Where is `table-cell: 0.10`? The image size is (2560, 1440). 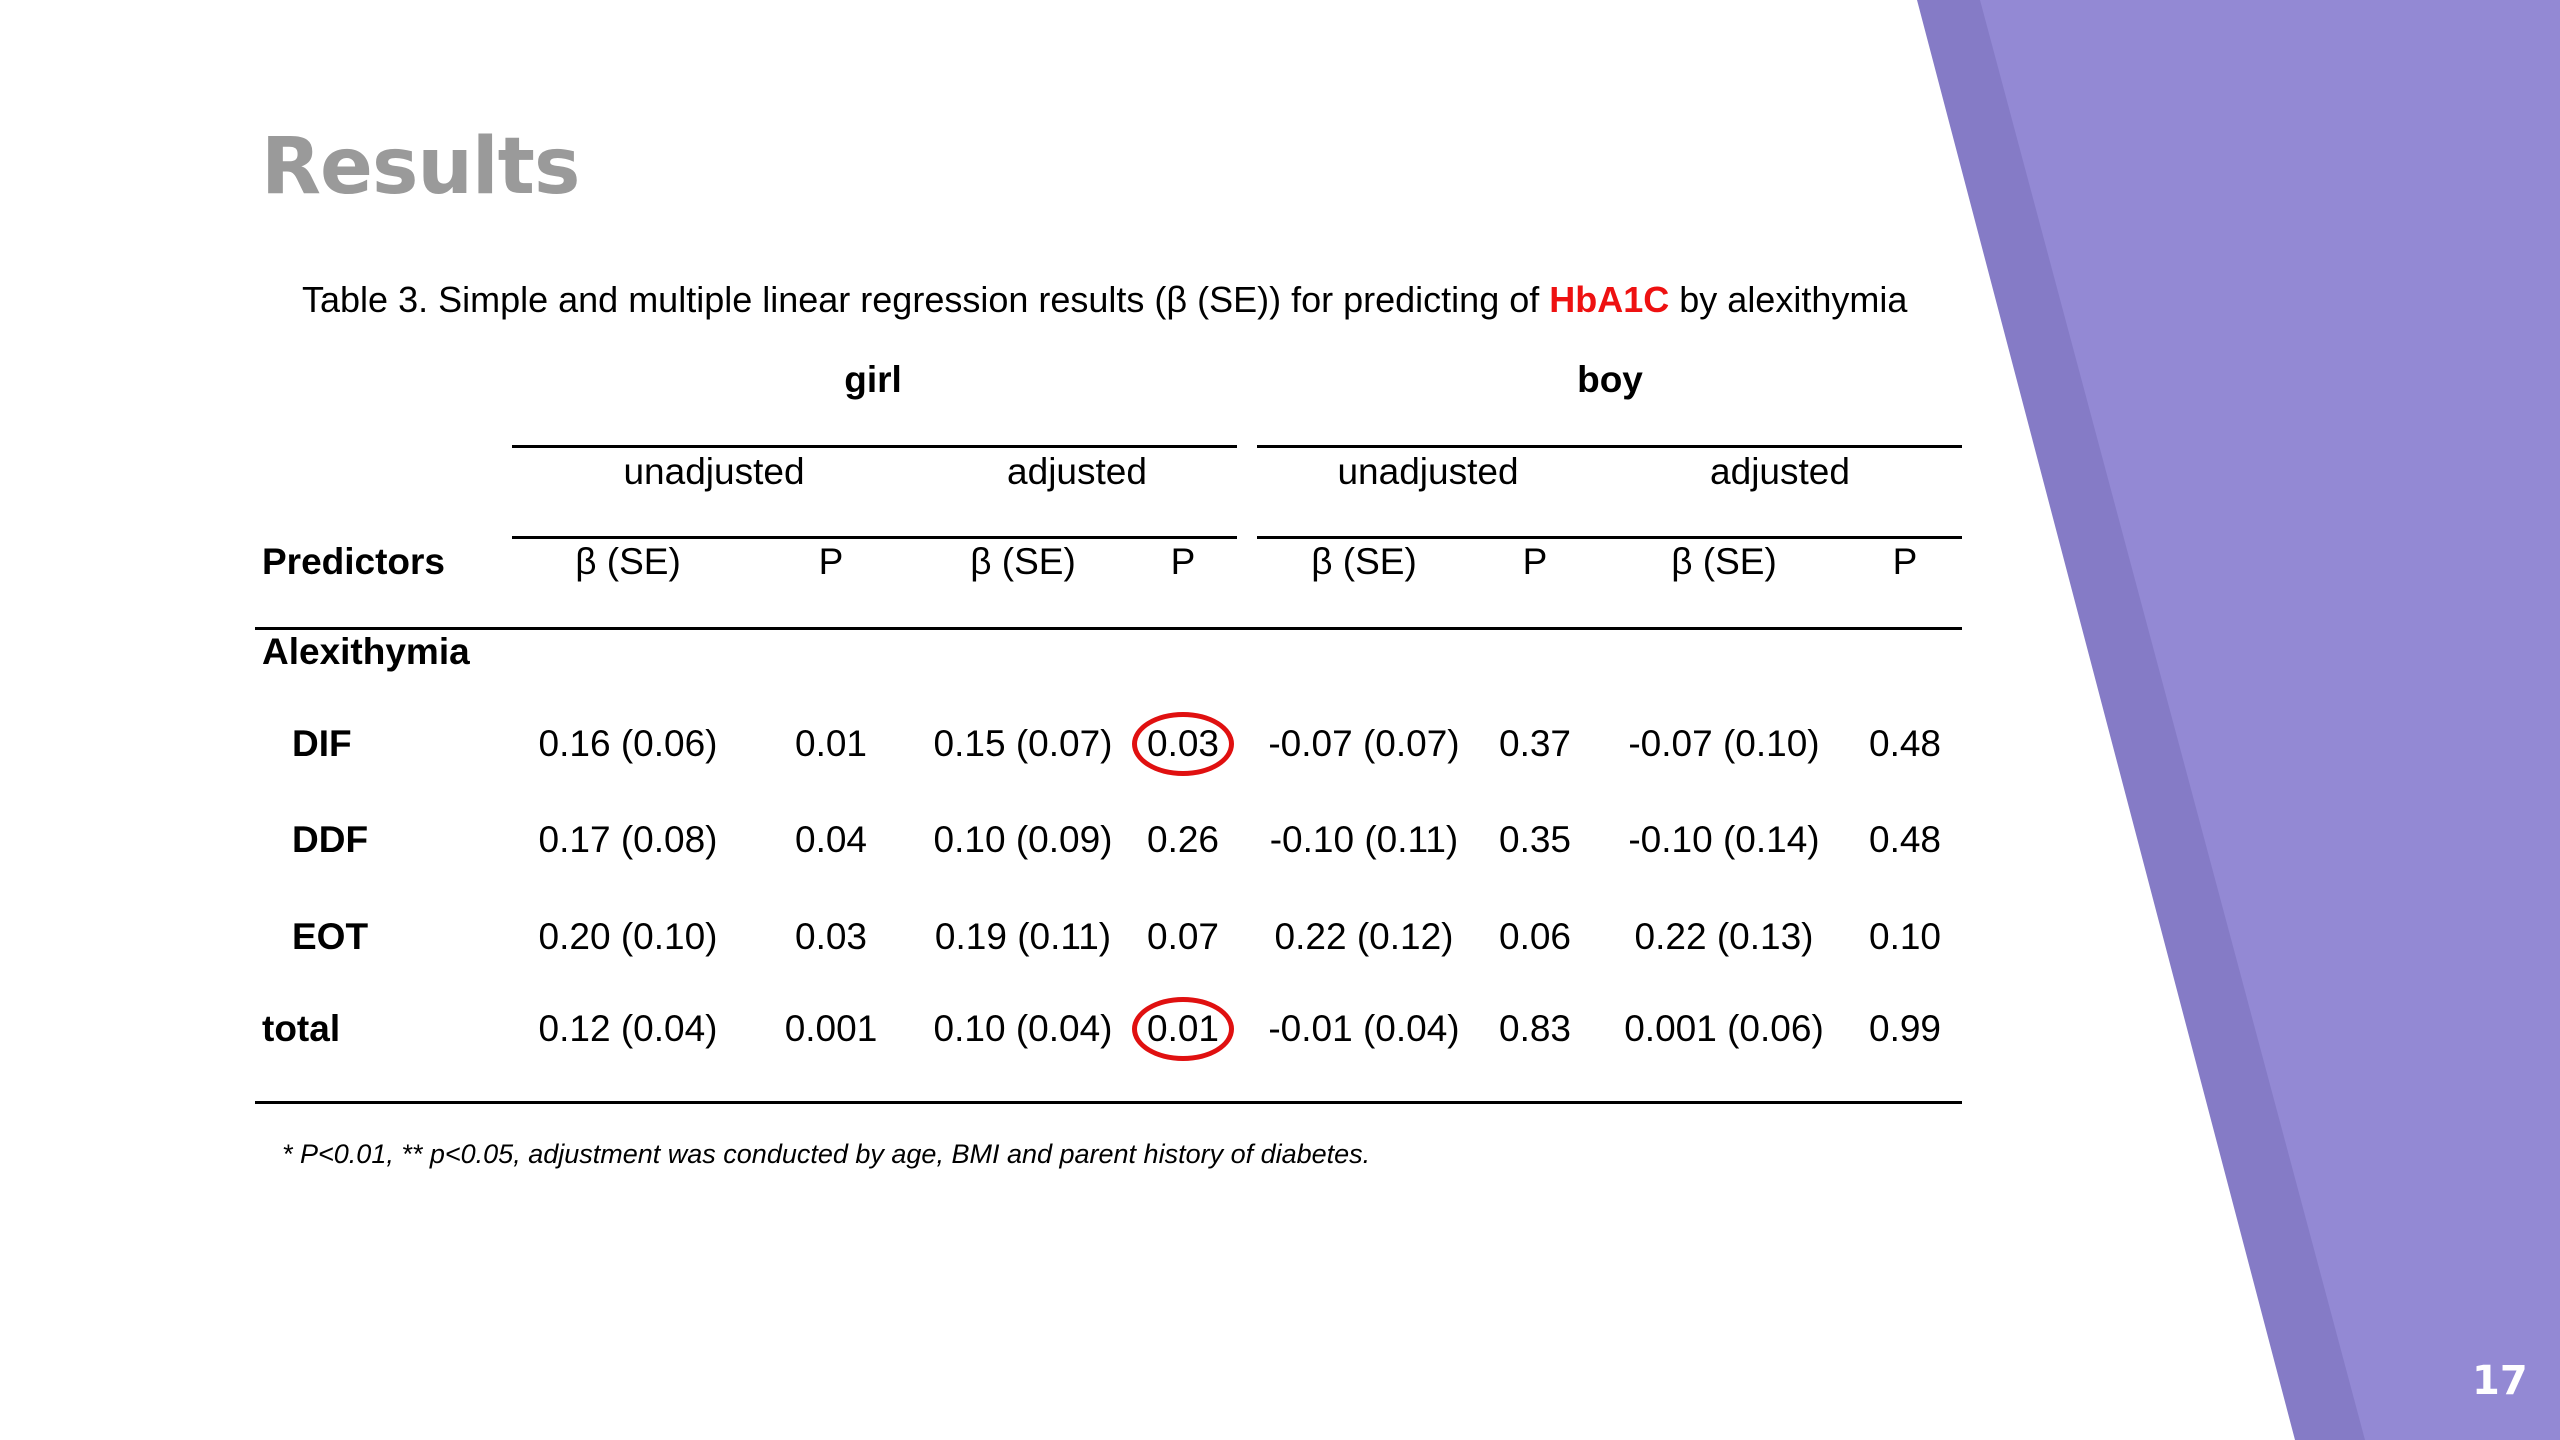
table-cell: 0.10 is located at coordinates (1905, 936).